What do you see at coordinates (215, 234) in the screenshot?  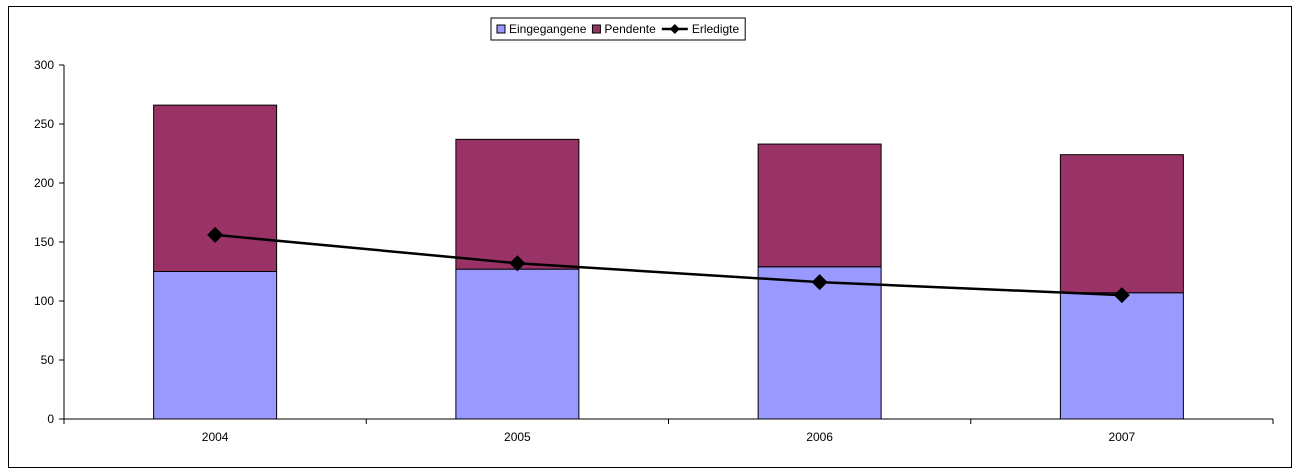 I see `marker-erledigte-2004` at bounding box center [215, 234].